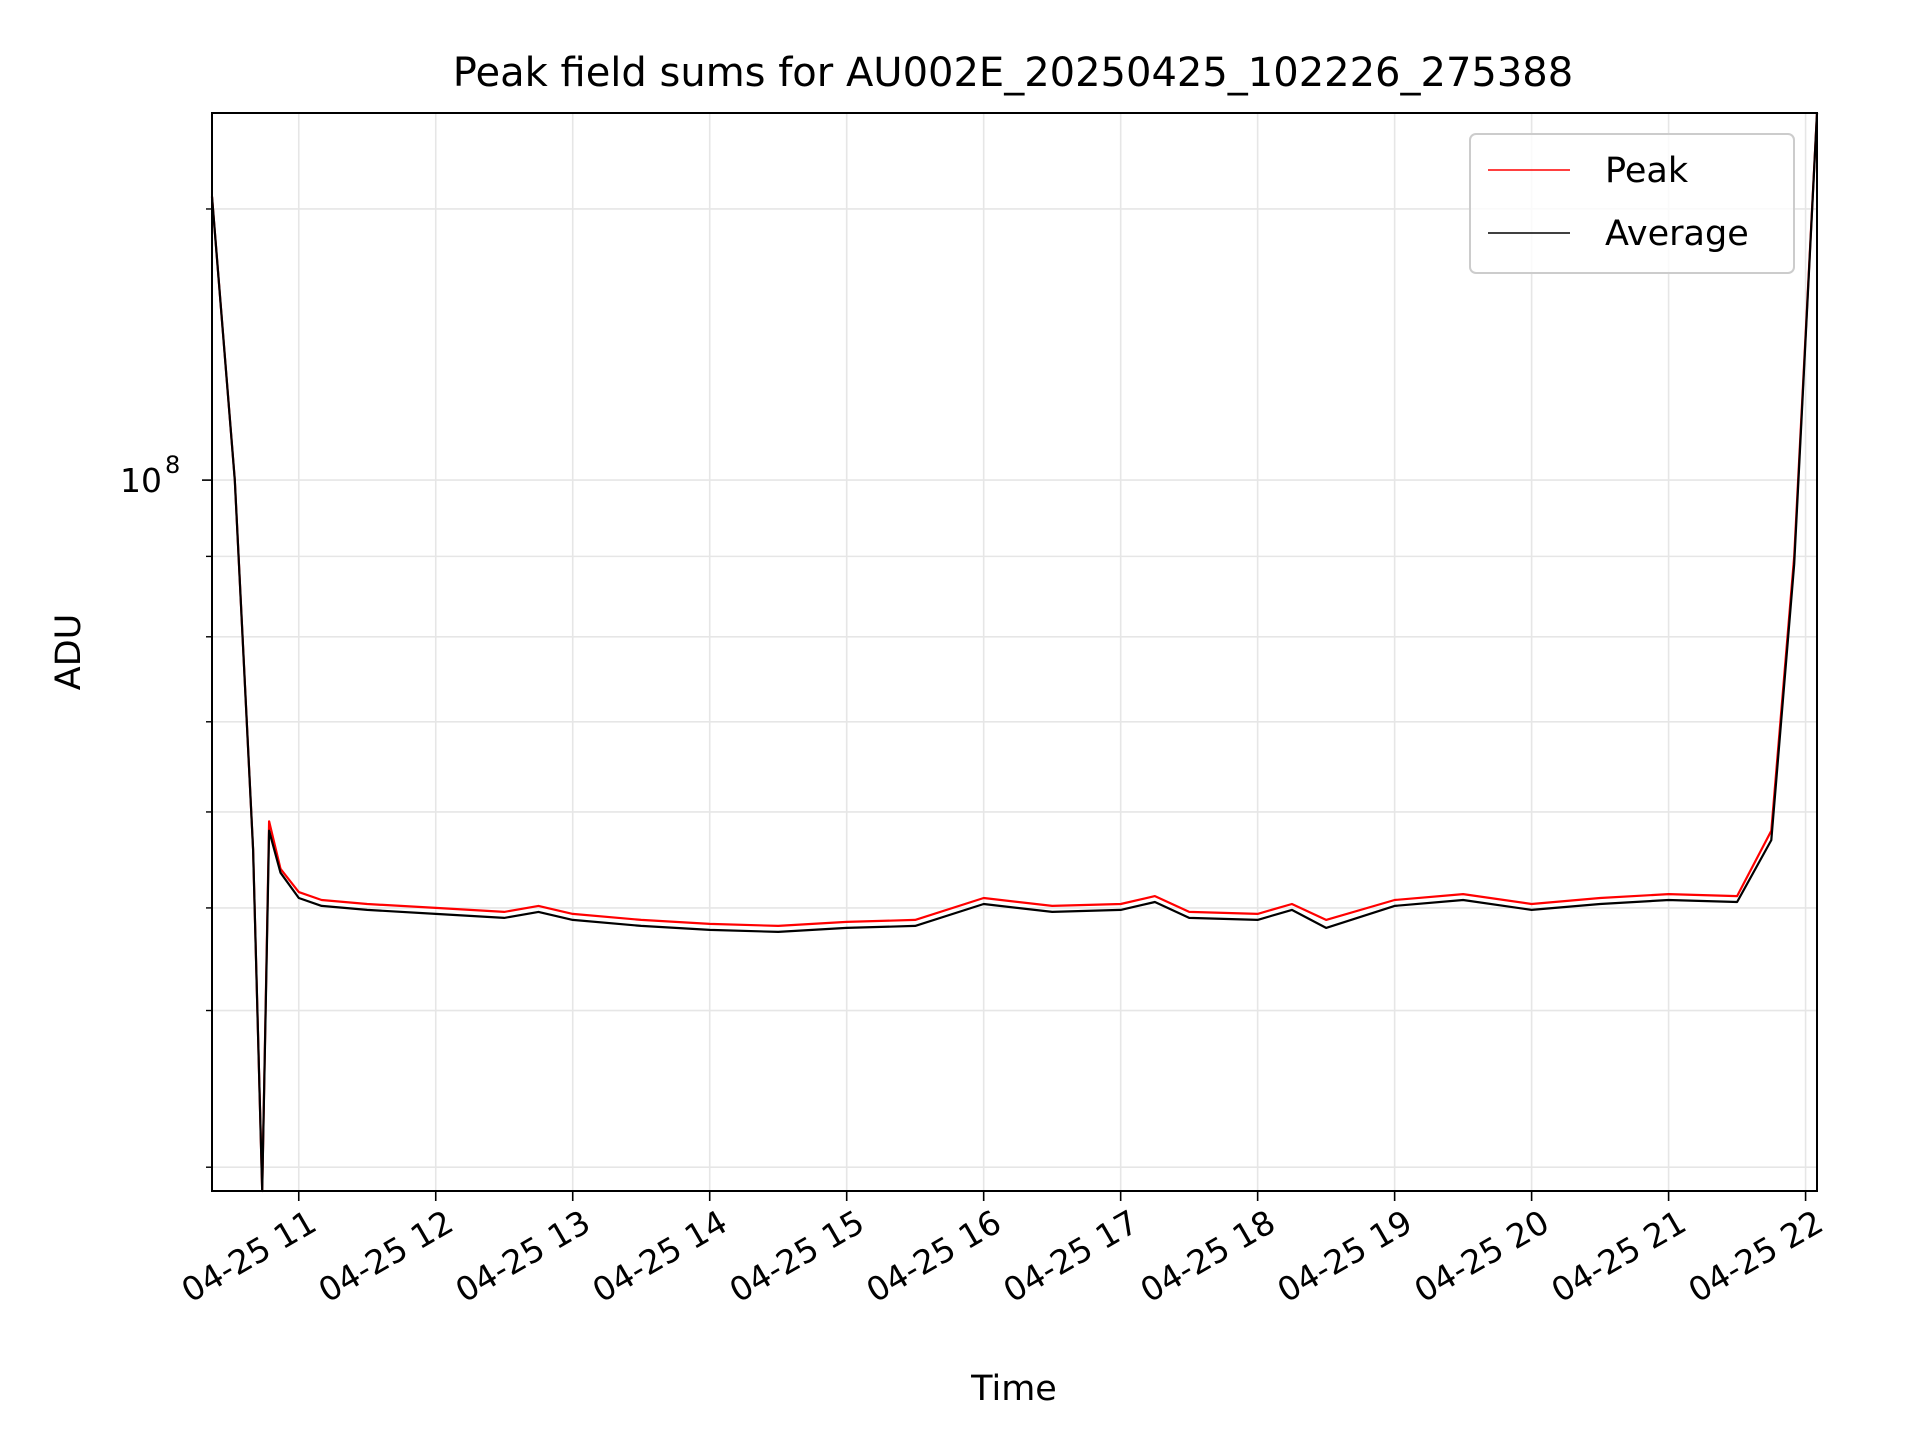 The height and width of the screenshot is (1440, 1920). Describe the element at coordinates (172, 465) in the screenshot. I see `y-tick-exponent: 8` at that location.